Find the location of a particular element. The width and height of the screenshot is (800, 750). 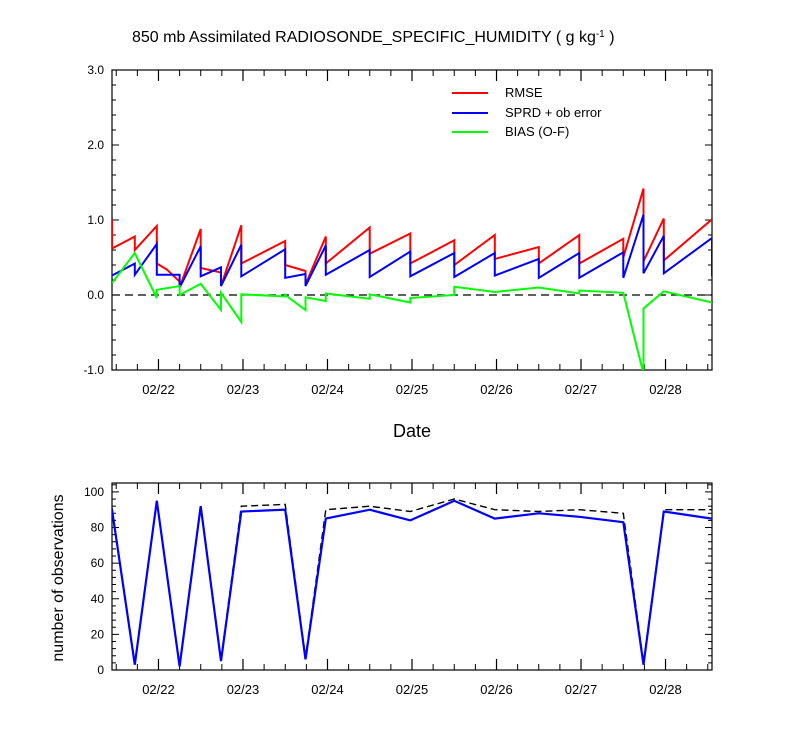

top-xtick-label: 02/23 is located at coordinates (243, 389).